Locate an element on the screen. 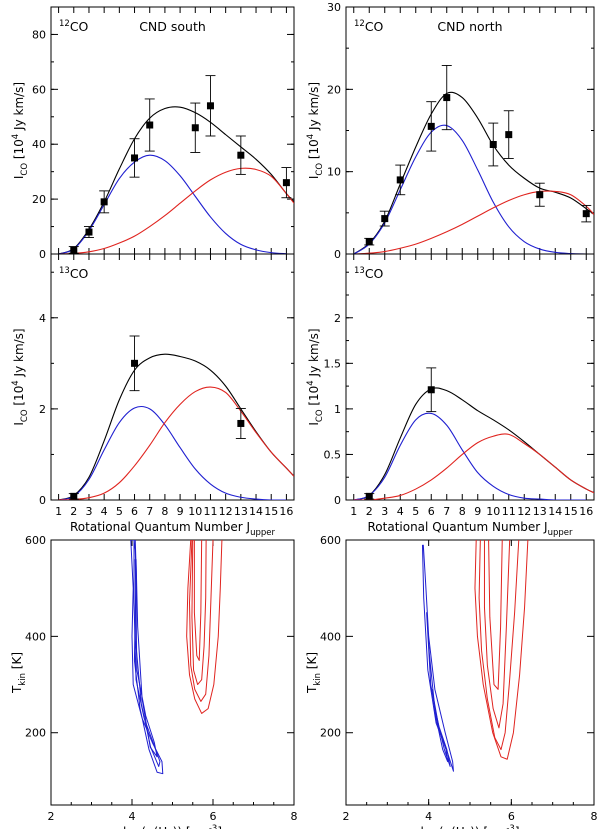  x-axis-label-part: ] is located at coordinates (517, 827).